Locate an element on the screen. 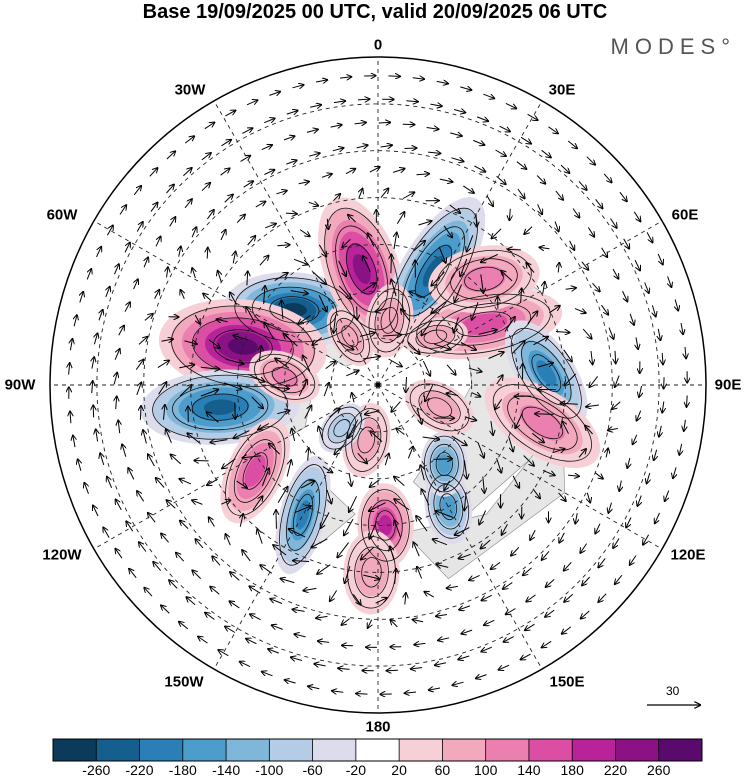 This screenshot has height=783, width=750. anomaly-band is located at coordinates (385, 525).